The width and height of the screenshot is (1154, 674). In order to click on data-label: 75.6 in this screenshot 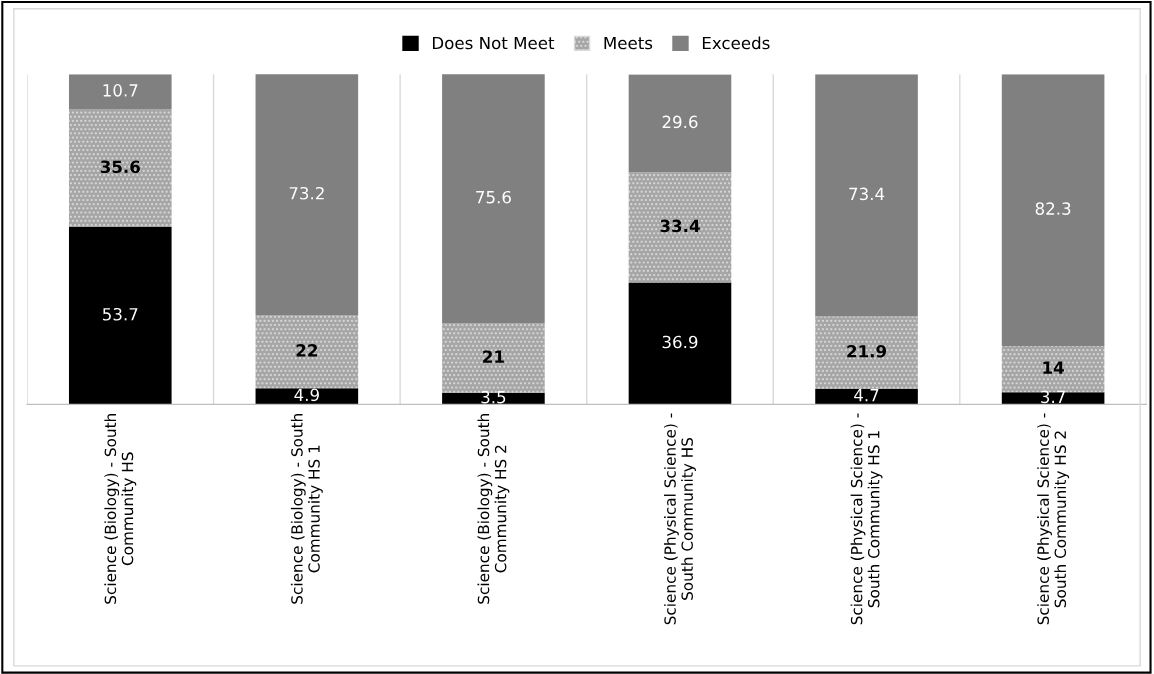, I will do `click(493, 197)`.